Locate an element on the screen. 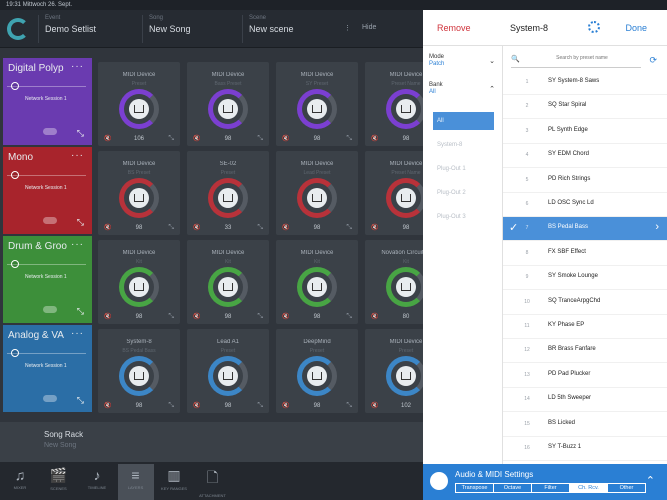 The width and height of the screenshot is (667, 500). tab-layers: ≡ LAYERS is located at coordinates (135, 482).